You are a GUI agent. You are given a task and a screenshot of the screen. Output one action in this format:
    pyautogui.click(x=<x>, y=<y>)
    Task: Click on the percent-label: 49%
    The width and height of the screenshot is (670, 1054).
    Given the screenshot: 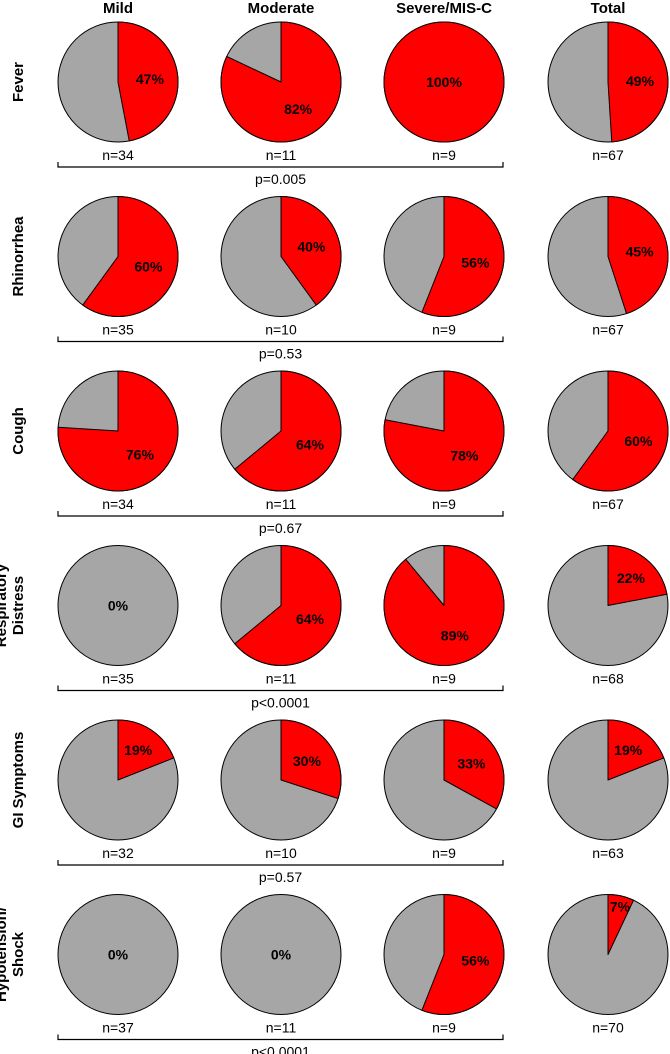 What is the action you would take?
    pyautogui.click(x=640, y=81)
    